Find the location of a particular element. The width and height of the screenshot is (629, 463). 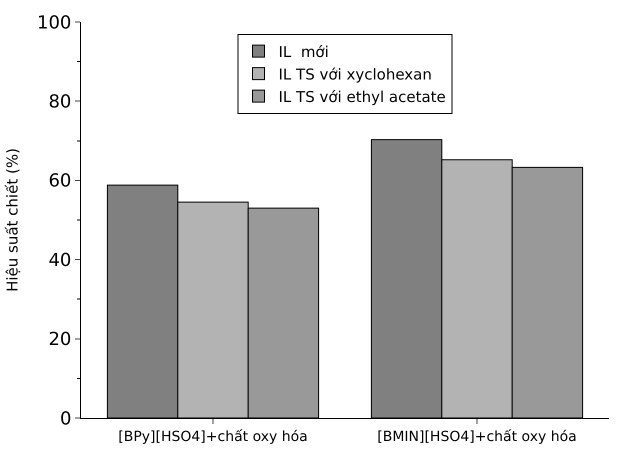

y-tick-label: 100 is located at coordinates (54, 23).